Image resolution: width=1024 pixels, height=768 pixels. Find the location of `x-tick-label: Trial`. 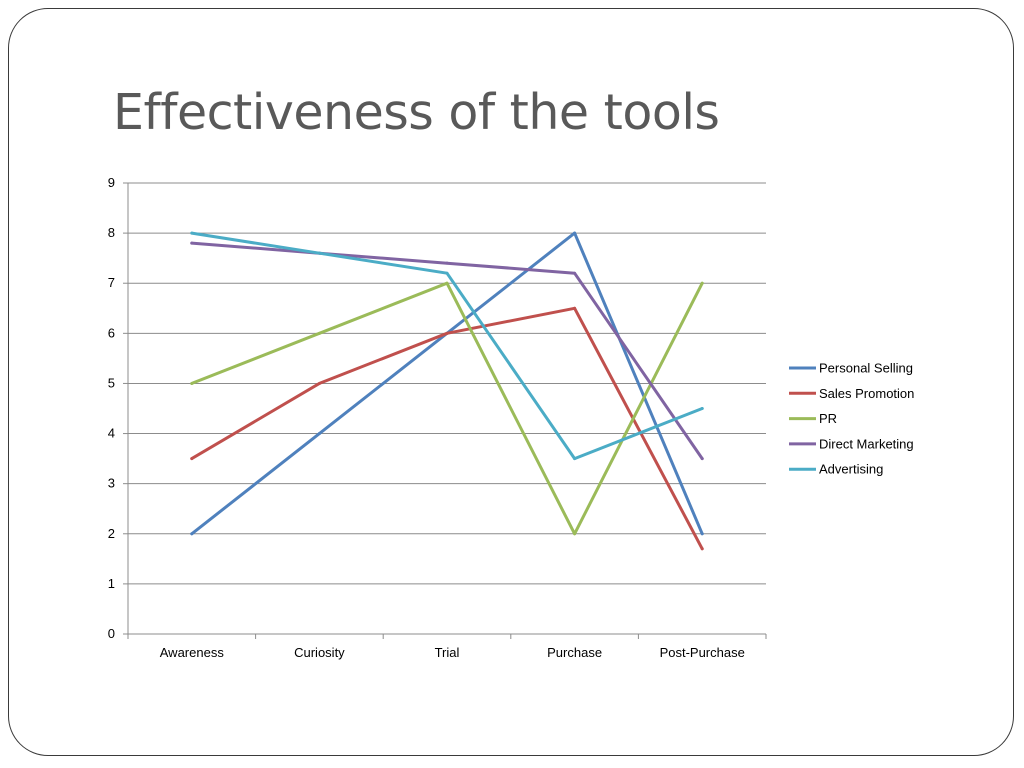

x-tick-label: Trial is located at coordinates (447, 652).